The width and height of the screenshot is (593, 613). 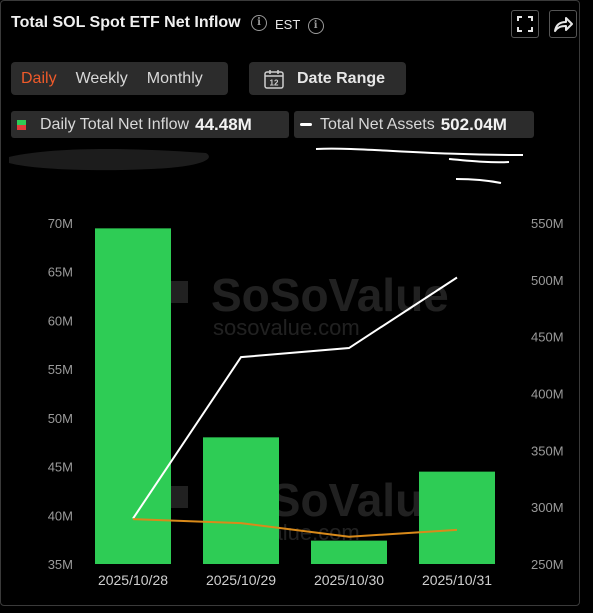 What do you see at coordinates (377, 124) in the screenshot?
I see `legend-assets-label: Total Net Assets` at bounding box center [377, 124].